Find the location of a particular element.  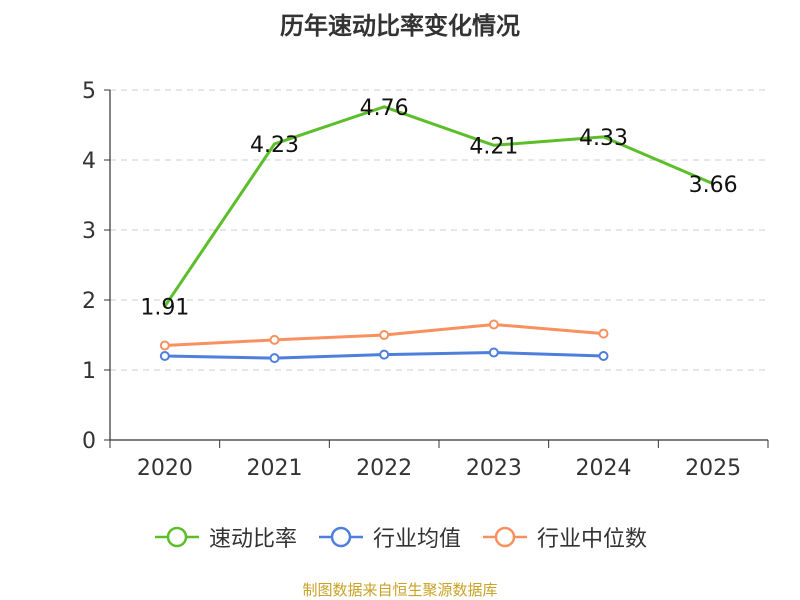

data-label: 4.76 is located at coordinates (384, 108).